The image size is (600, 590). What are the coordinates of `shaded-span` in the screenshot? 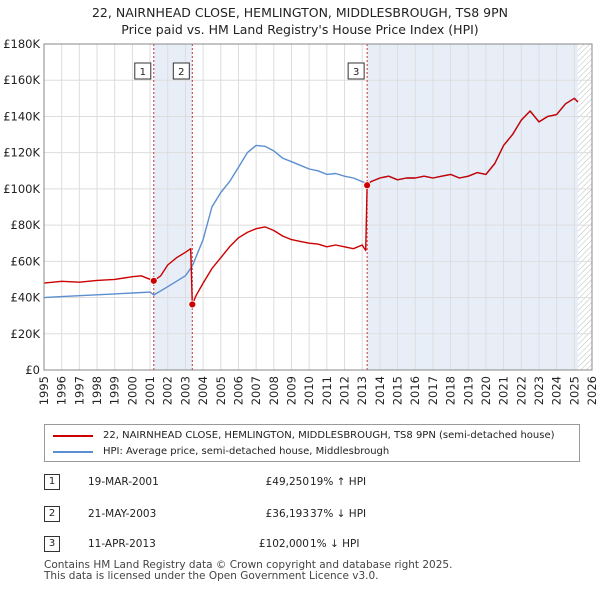 It's located at (173, 207).